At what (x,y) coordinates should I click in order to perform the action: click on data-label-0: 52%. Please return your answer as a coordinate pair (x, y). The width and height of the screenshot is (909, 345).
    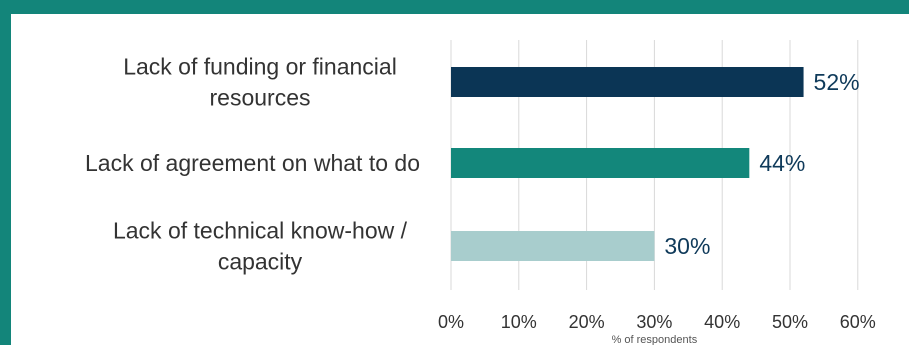
    Looking at the image, I should click on (837, 82).